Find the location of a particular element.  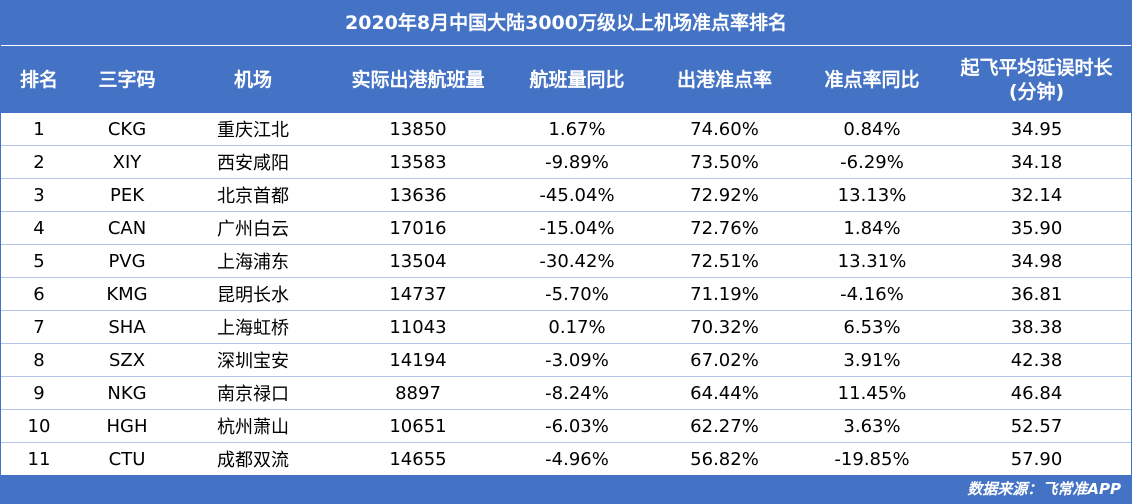

table-row: 5 PVG 上海浦东 13504 -30.42% 72.51% 13.31% 34.98 is located at coordinates (566, 261).